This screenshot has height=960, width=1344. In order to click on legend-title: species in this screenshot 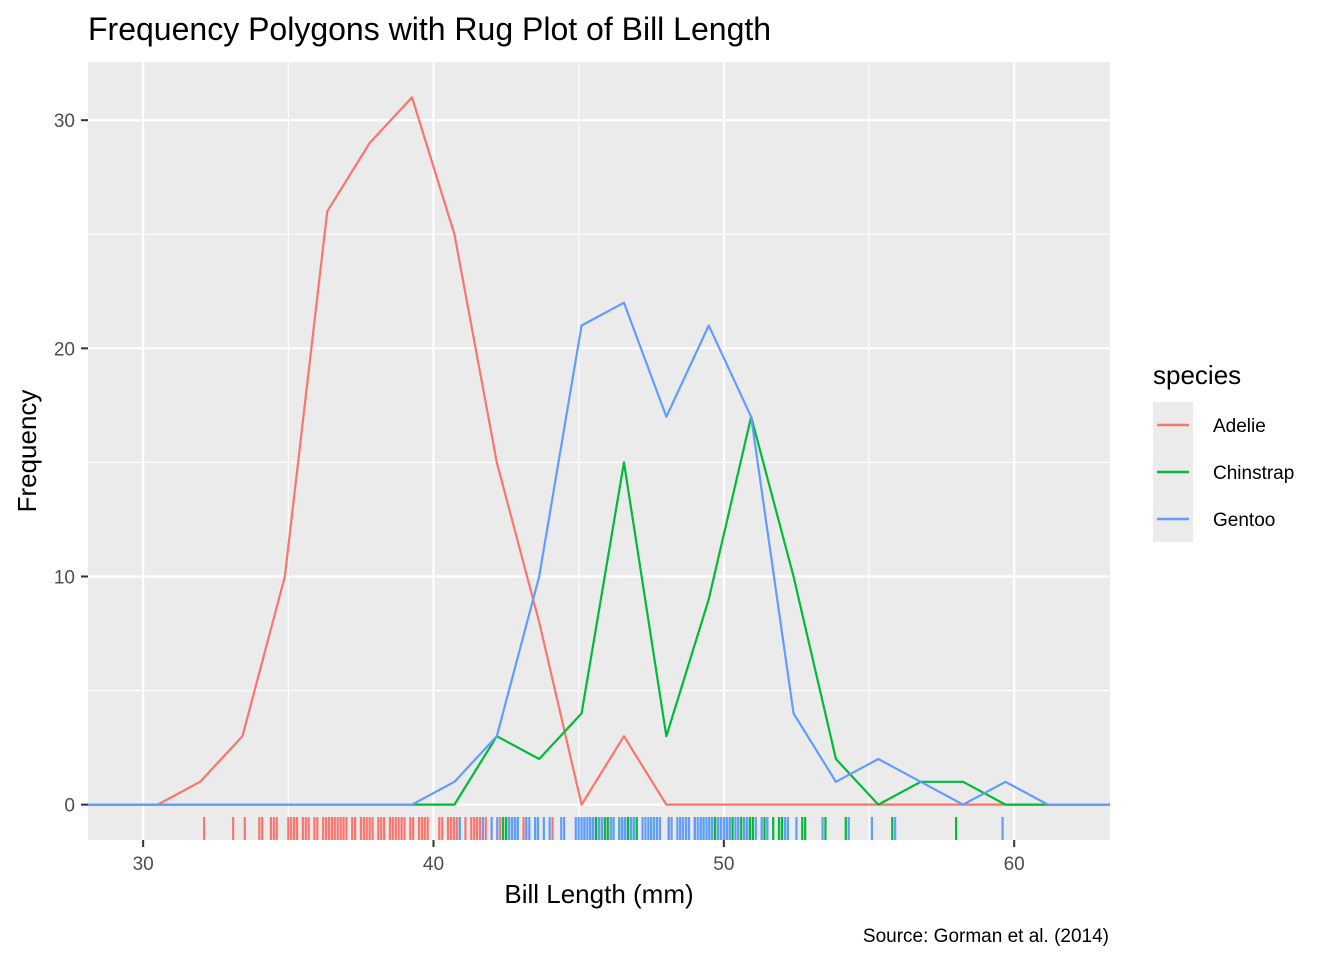, I will do `click(1197, 375)`.